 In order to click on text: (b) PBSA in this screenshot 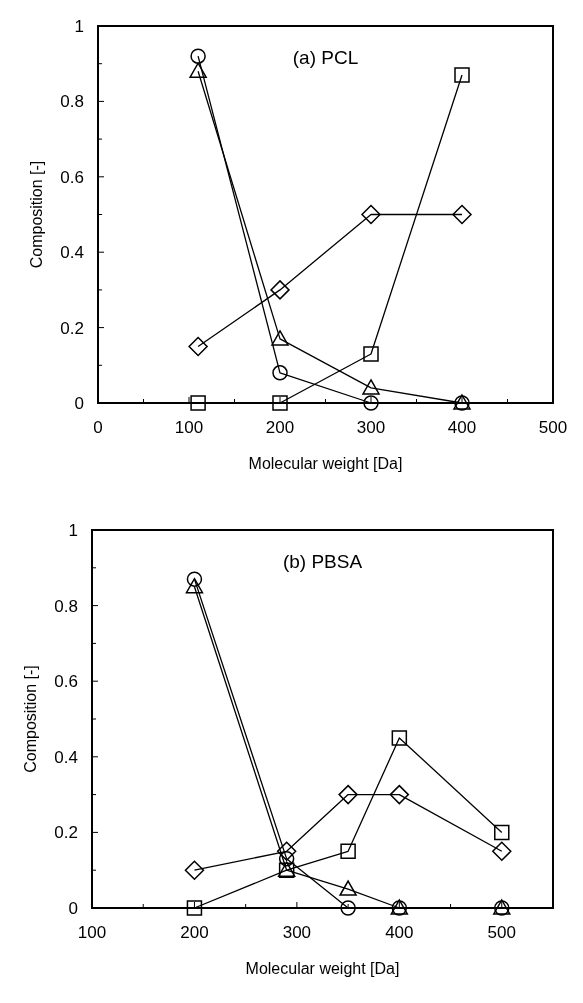, I will do `click(322, 561)`.